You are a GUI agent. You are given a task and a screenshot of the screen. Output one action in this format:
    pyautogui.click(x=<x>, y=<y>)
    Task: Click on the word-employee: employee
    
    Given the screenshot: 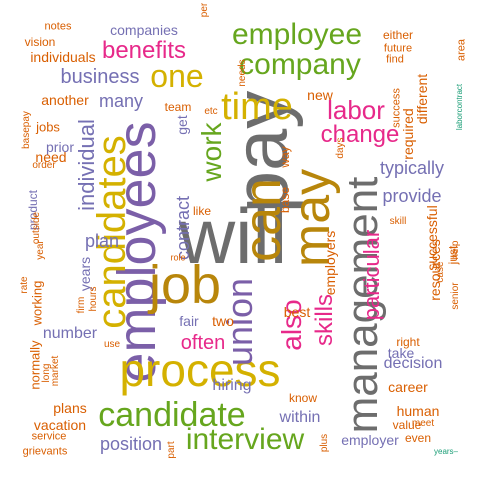 What is the action you would take?
    pyautogui.click(x=297, y=34)
    